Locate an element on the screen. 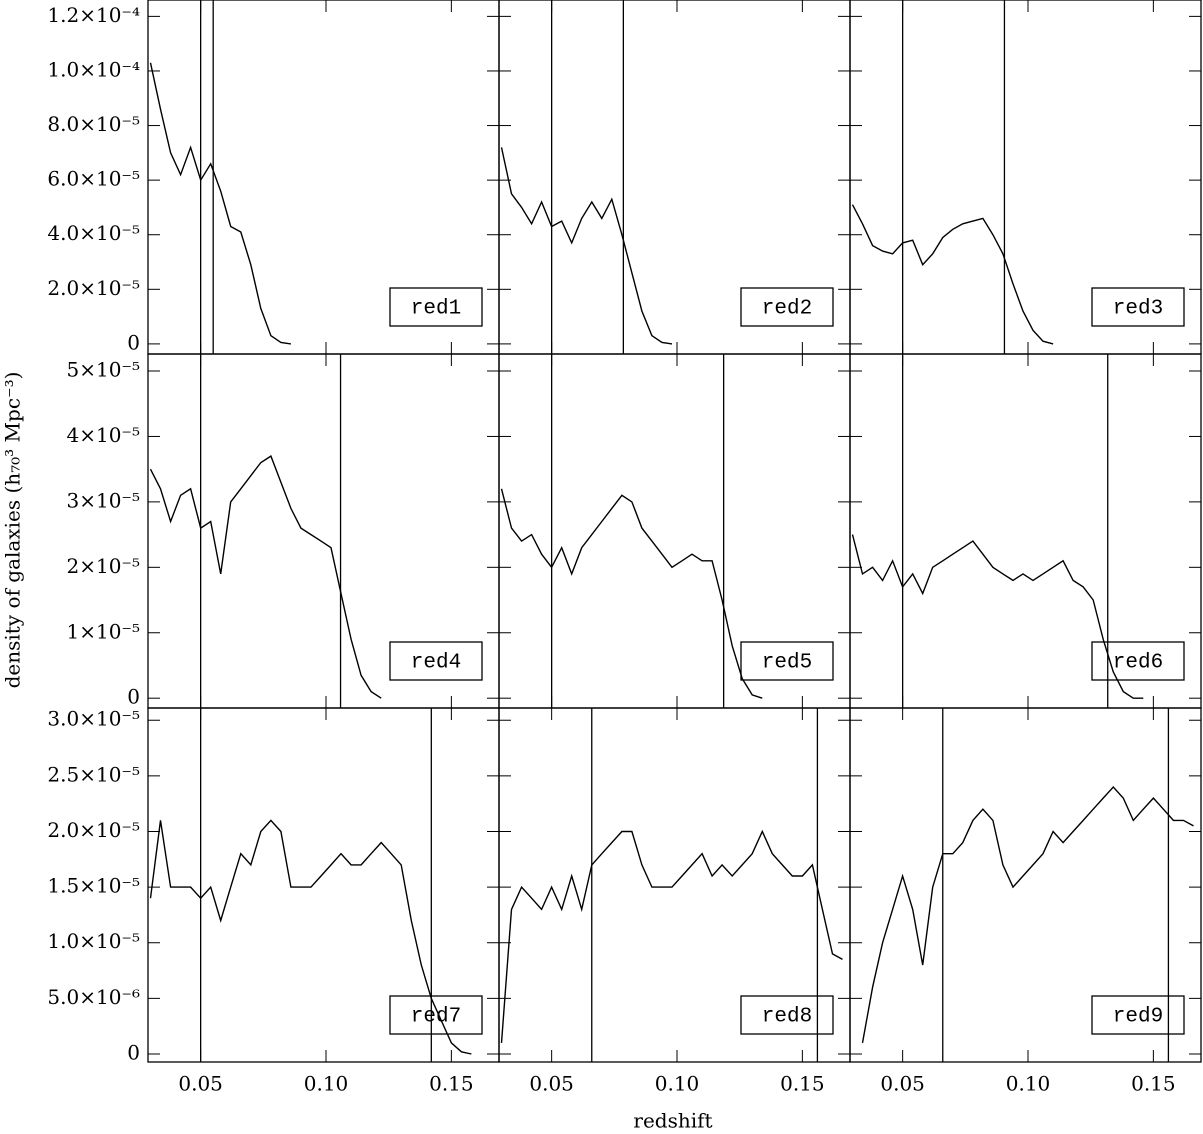 Image resolution: width=1203 pixels, height=1134 pixels. y-tick-label: 2×10⁻⁵ is located at coordinates (103, 566).